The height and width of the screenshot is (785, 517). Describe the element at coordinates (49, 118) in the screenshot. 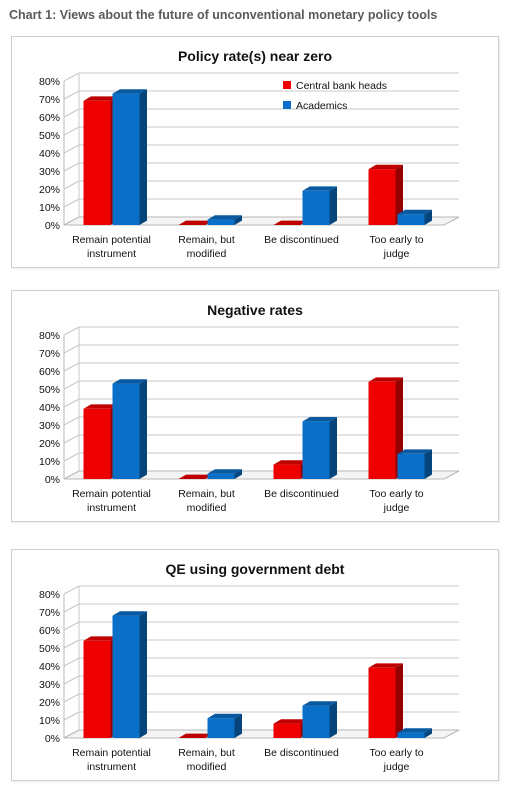

I see `y-tick-label: 60%` at that location.